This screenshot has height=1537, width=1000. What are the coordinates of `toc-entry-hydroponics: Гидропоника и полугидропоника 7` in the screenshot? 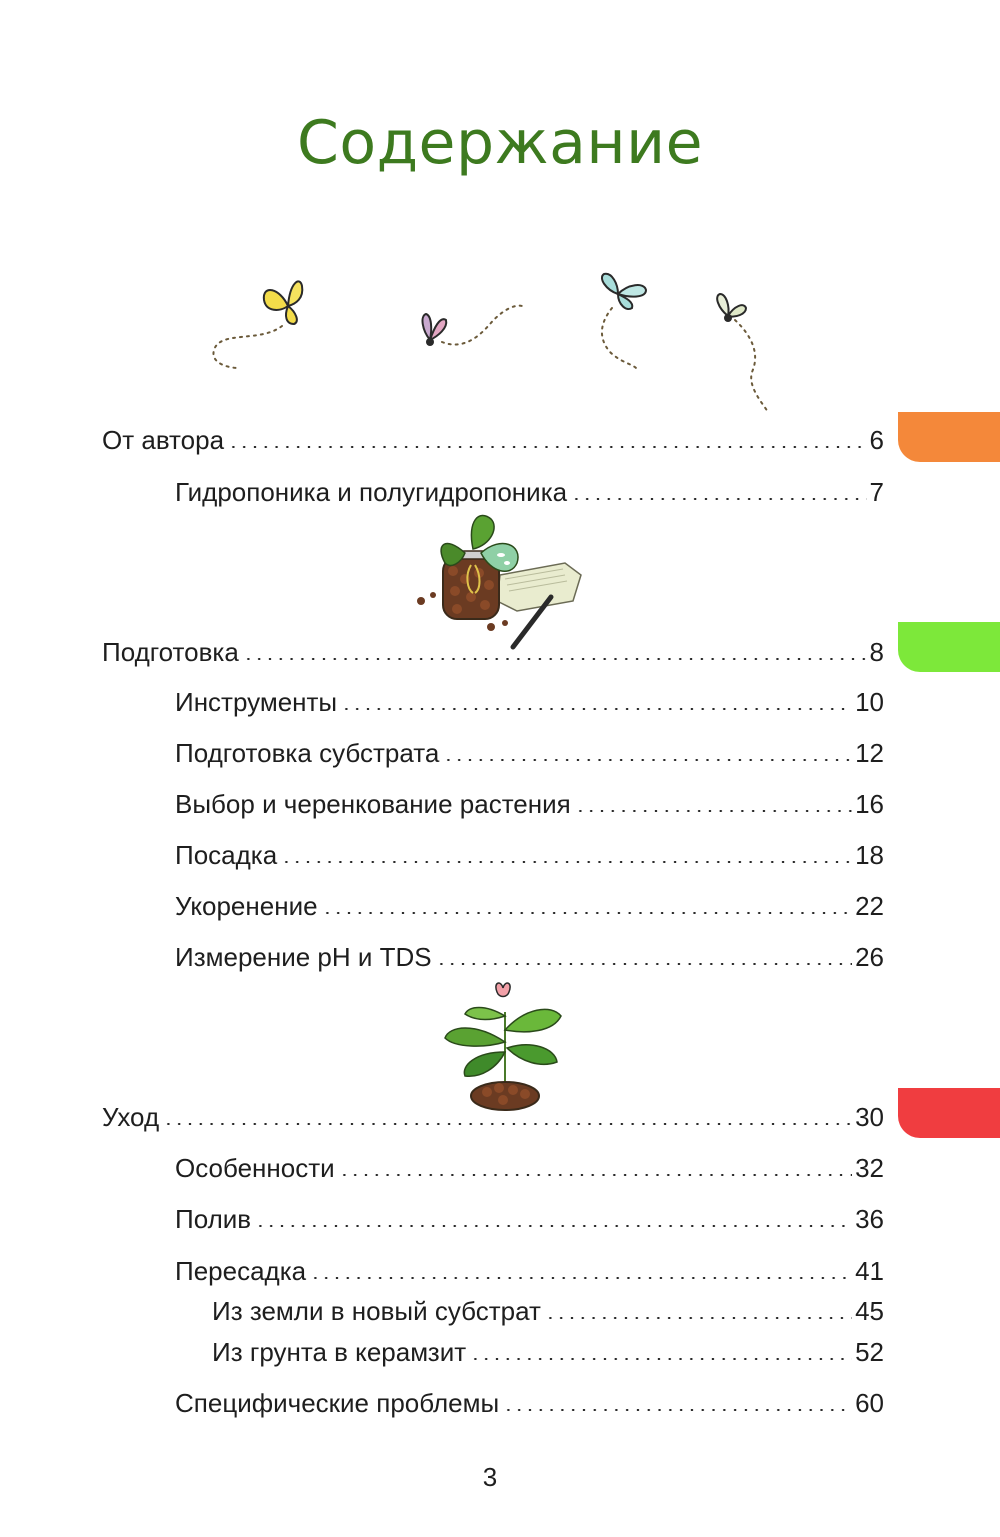 It's located at (529, 492).